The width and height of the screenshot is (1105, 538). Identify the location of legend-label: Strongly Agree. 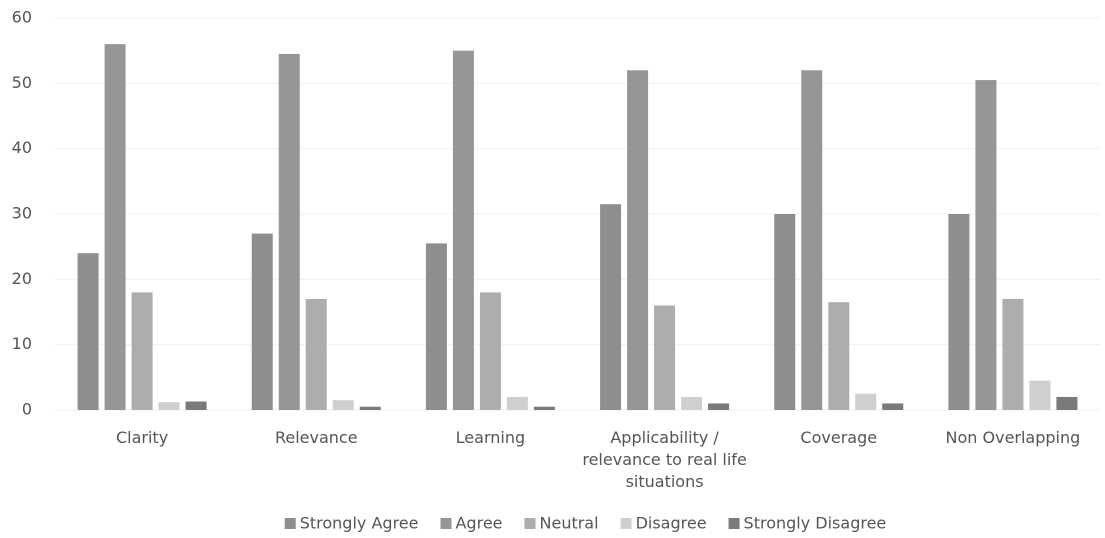
(359, 523).